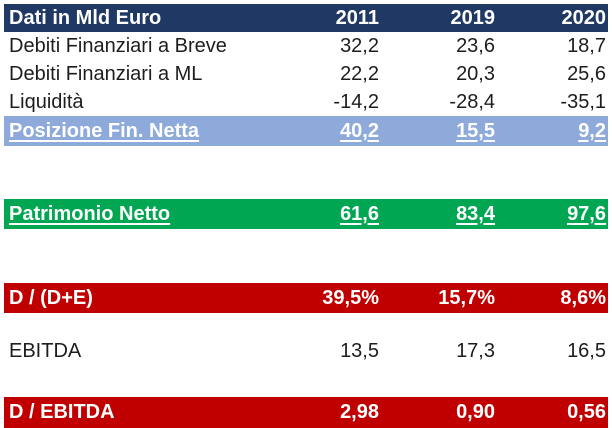  I want to click on table-header-row: Dati in Mld Euro 2011 2019 2020, so click(306, 18).